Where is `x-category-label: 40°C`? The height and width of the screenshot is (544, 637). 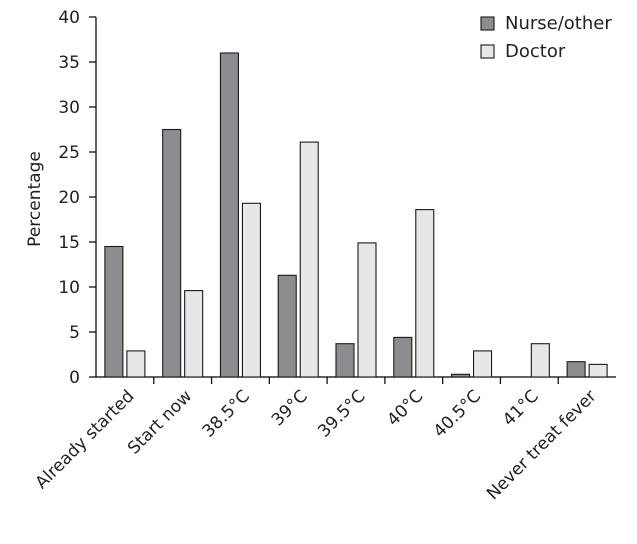 x-category-label: 40°C is located at coordinates (405, 408).